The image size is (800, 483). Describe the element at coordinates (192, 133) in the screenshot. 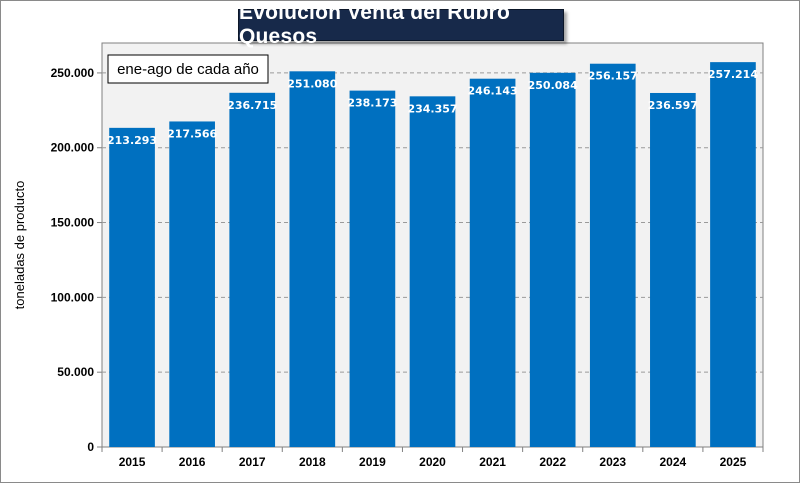

I see `bar-value-label: 217.566` at that location.